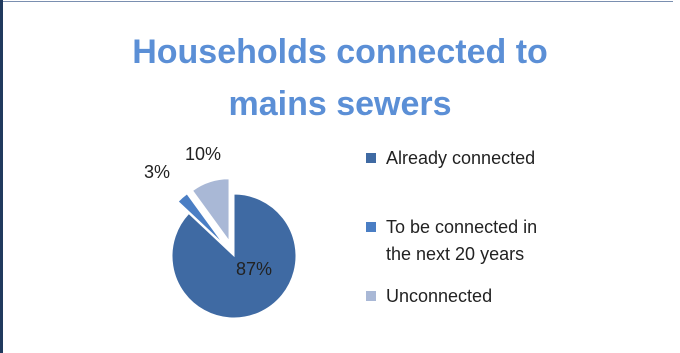  Describe the element at coordinates (1, 176) in the screenshot. I see `chart-frame-left-edge` at that location.